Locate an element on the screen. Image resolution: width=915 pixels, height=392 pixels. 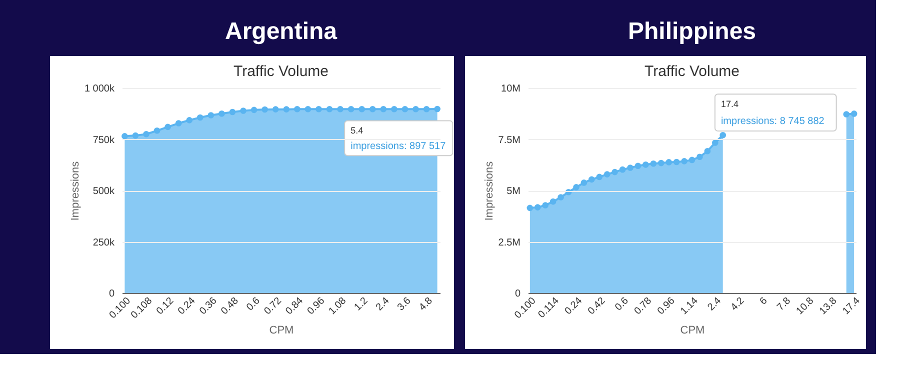
annotation: impressions: 897 517 is located at coordinates (398, 146).